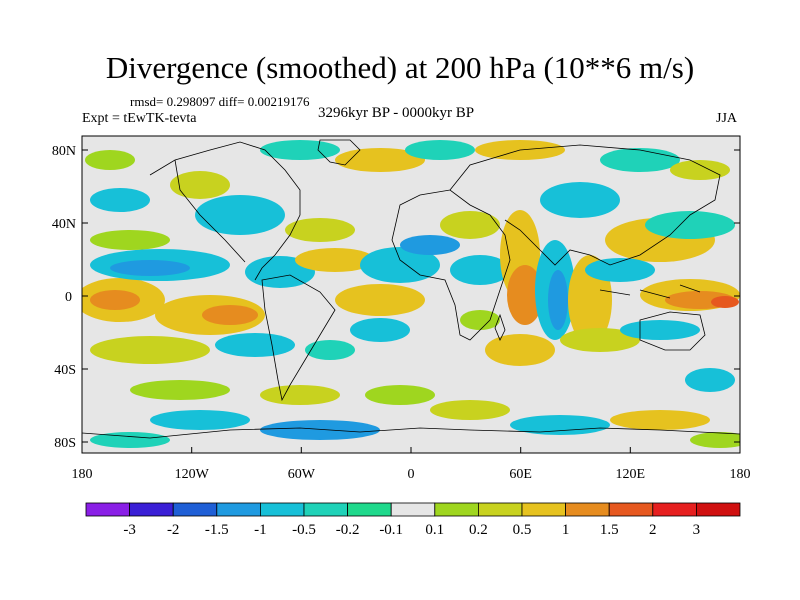 The height and width of the screenshot is (600, 800). What do you see at coordinates (391, 530) in the screenshot?
I see `colorbar-label: -0.1` at bounding box center [391, 530].